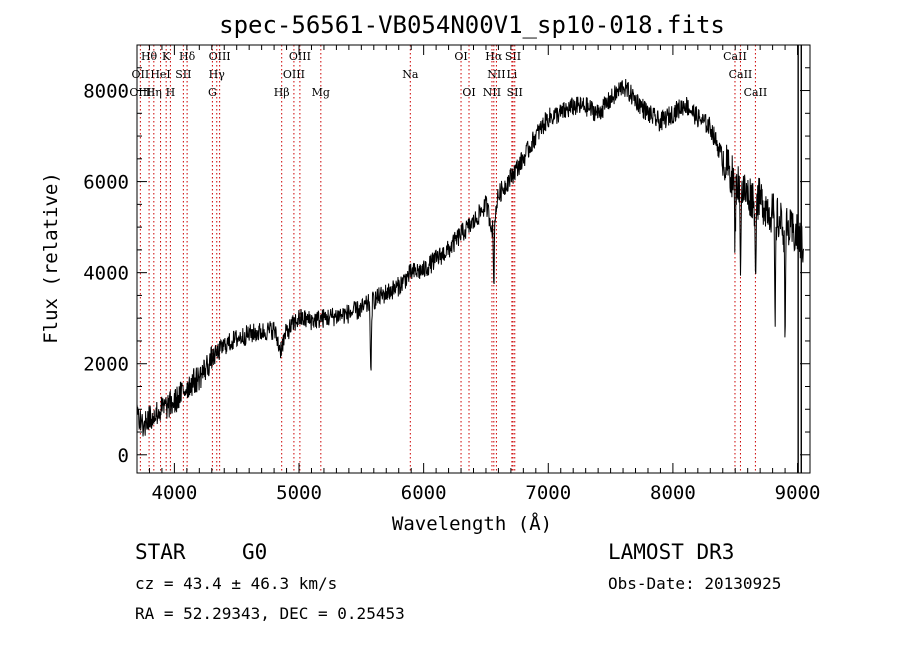  Describe the element at coordinates (141, 74) in the screenshot. I see `marker-label: OII` at that location.